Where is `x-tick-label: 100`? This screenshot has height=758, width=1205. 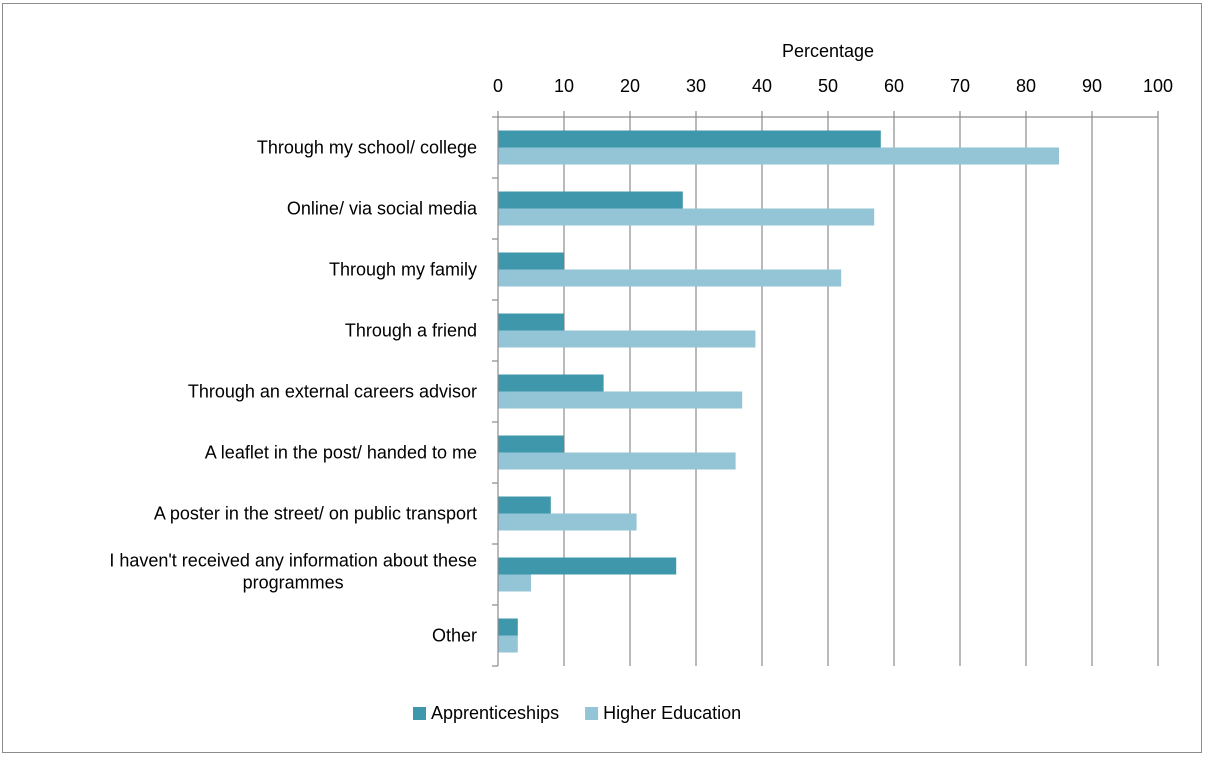 x-tick-label: 100 is located at coordinates (1158, 86).